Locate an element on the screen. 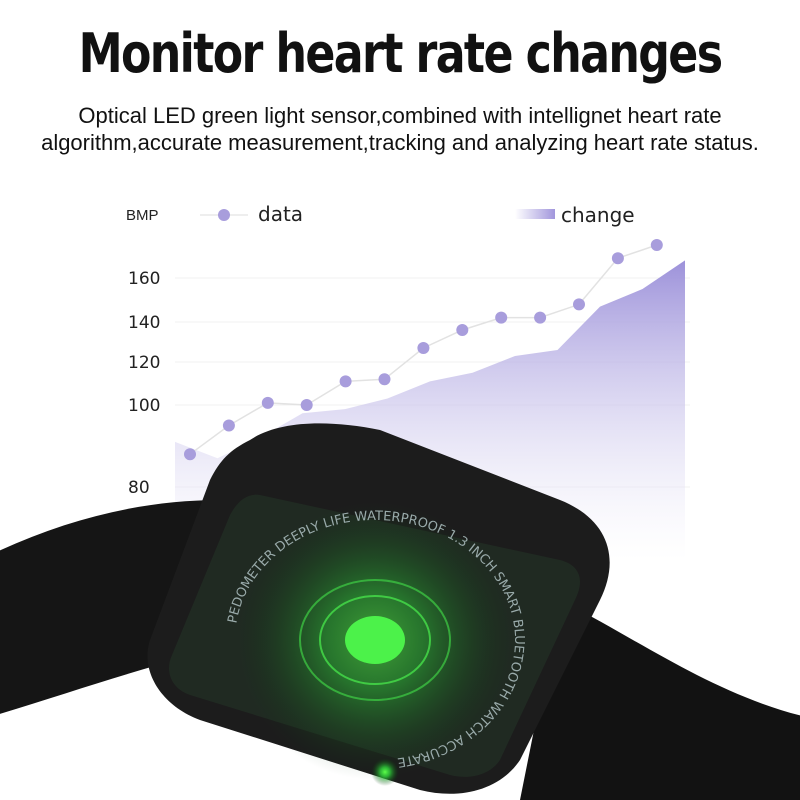 Image resolution: width=800 pixels, height=800 pixels. sensor-ring-inner is located at coordinates (375, 640).